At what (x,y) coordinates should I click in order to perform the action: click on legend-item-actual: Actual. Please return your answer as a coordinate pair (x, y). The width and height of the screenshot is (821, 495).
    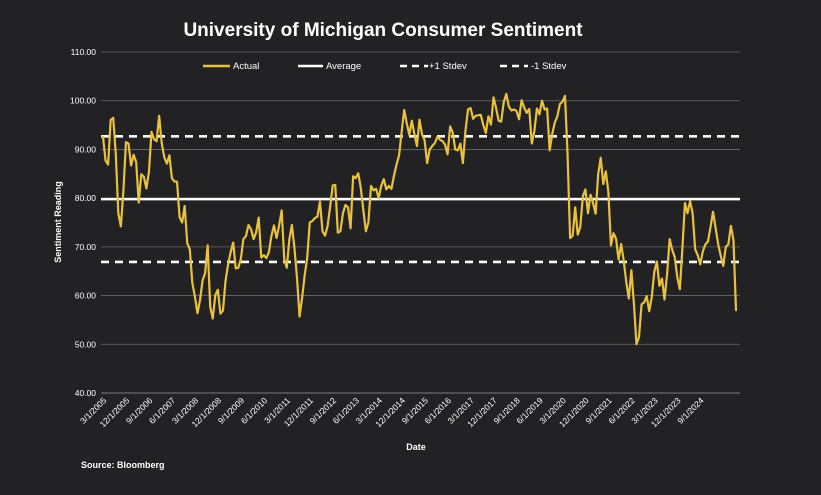
    Looking at the image, I should click on (231, 66).